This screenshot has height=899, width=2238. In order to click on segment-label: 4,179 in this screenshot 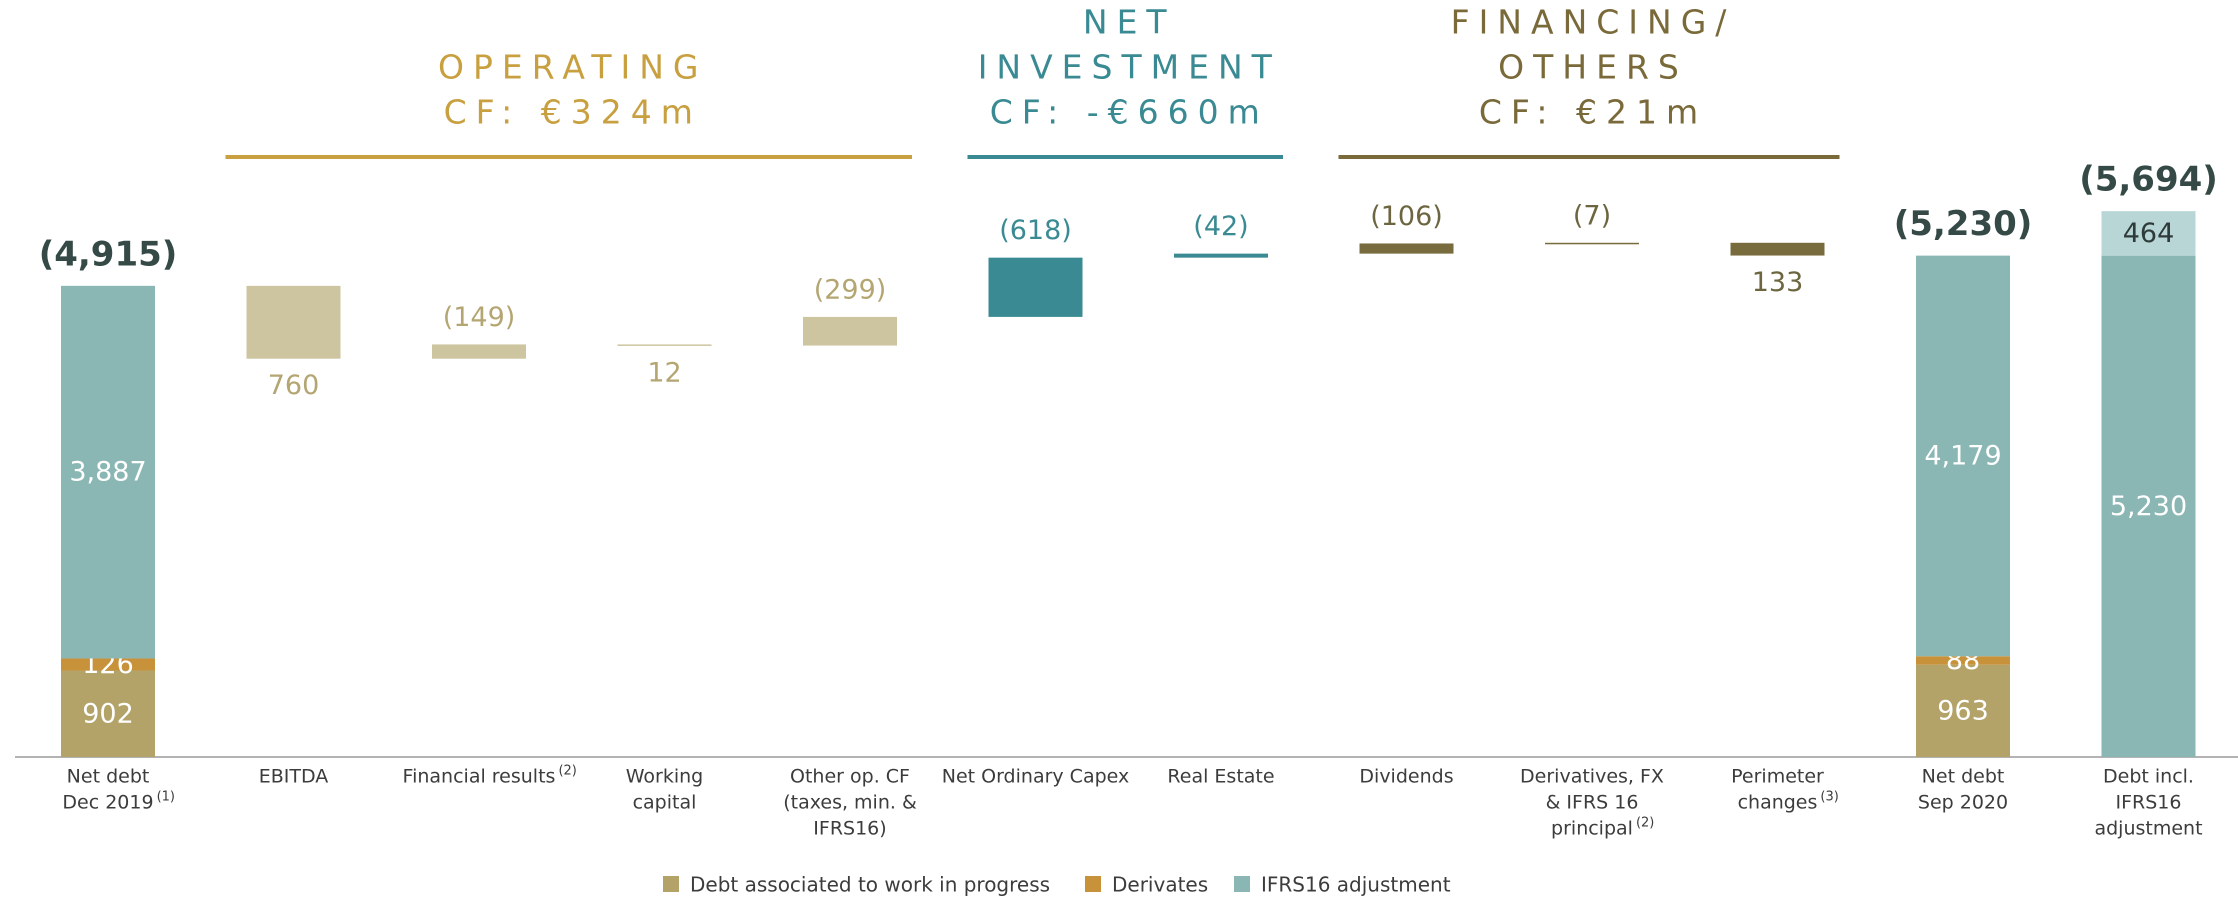, I will do `click(1962, 455)`.